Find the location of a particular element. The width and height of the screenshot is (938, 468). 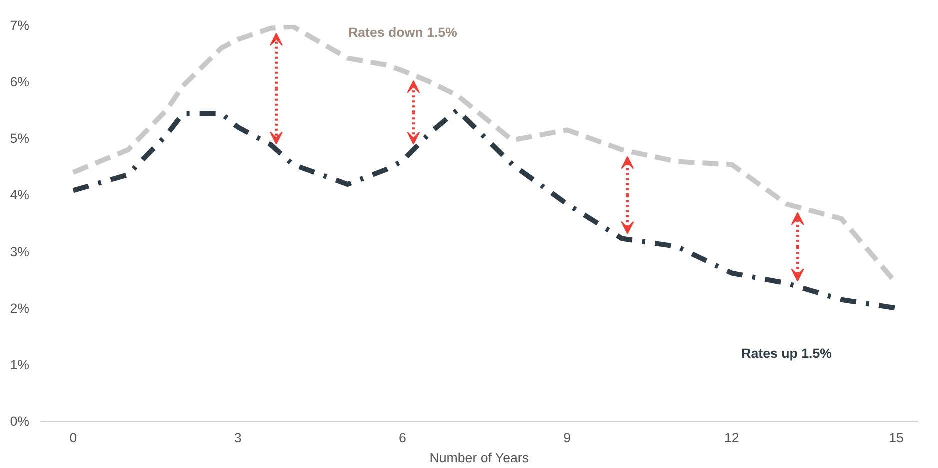

x-tick-label: 15 is located at coordinates (896, 438).